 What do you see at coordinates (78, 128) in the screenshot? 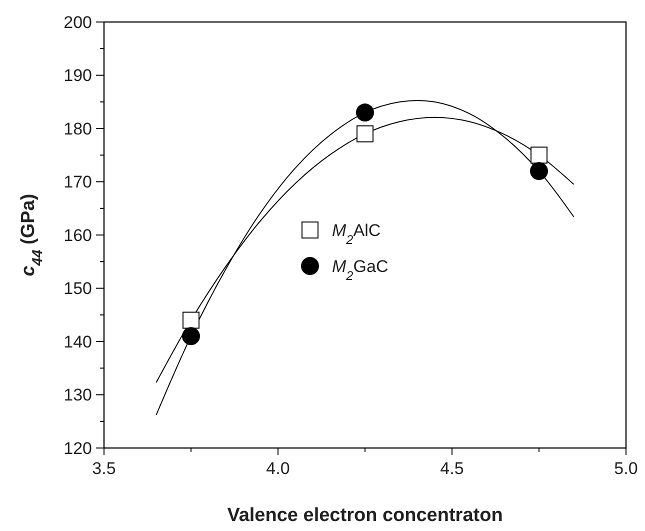
I see `y-tick-label: 180` at bounding box center [78, 128].